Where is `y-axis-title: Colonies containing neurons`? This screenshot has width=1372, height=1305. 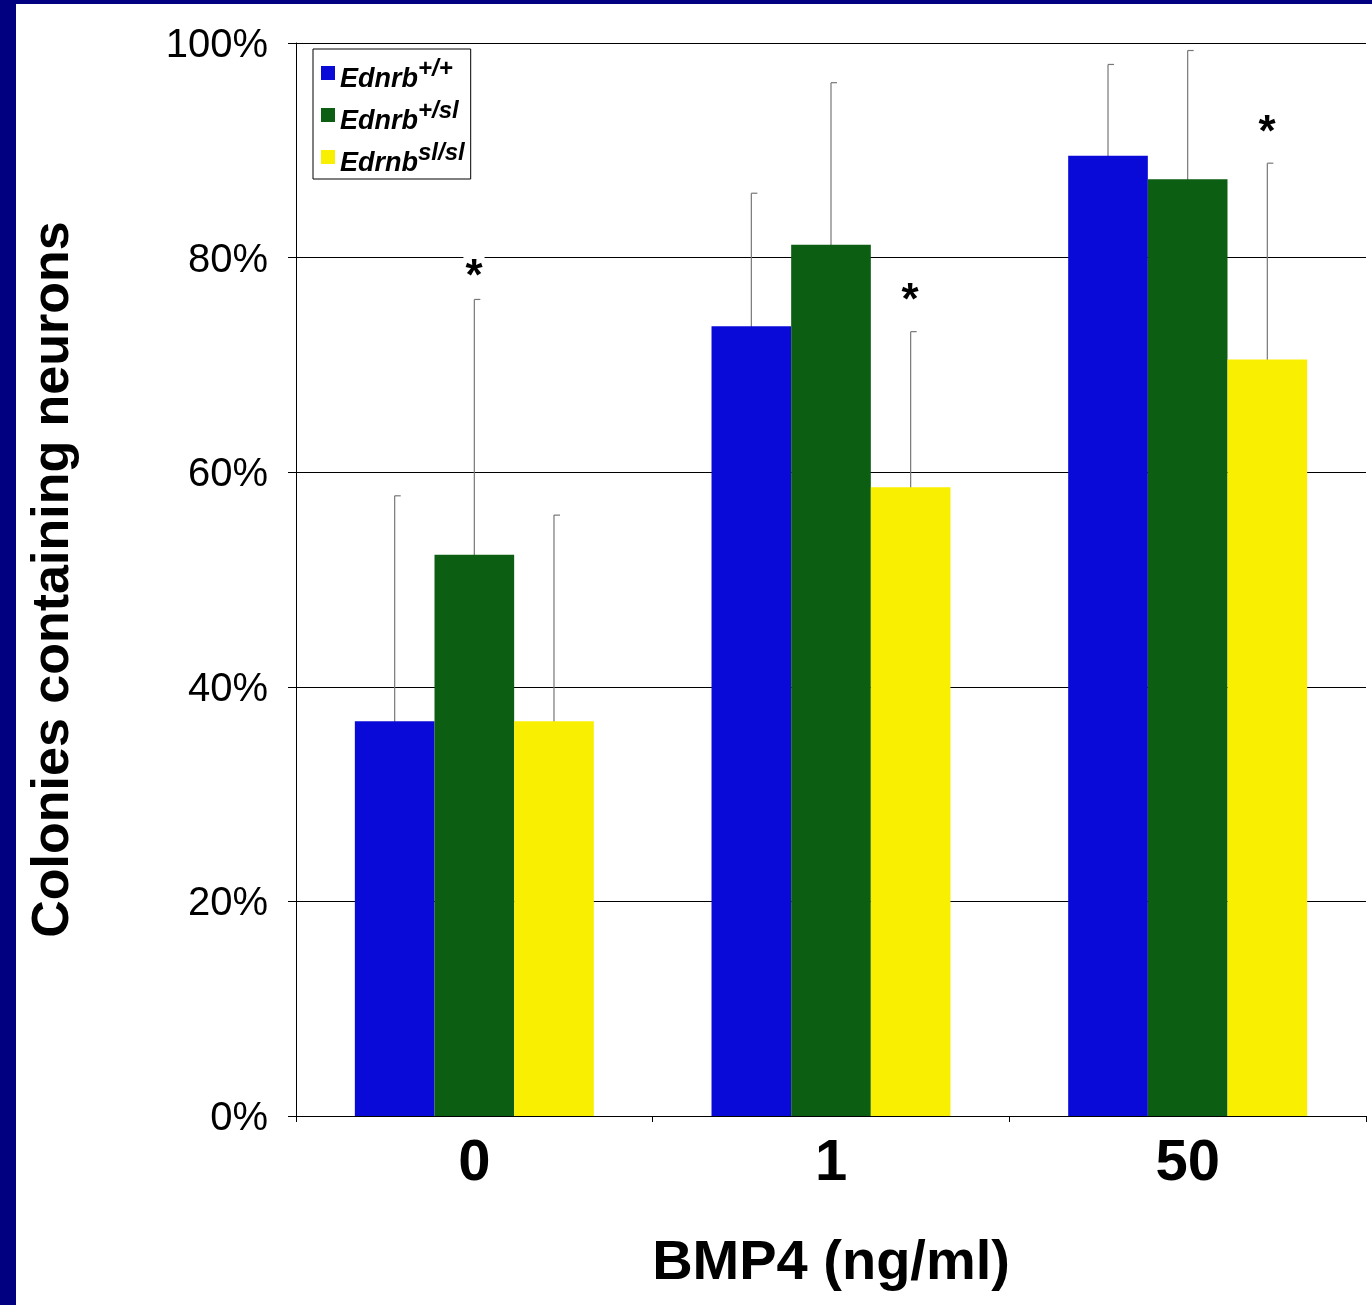
y-axis-title: Colonies containing neurons is located at coordinates (50, 579).